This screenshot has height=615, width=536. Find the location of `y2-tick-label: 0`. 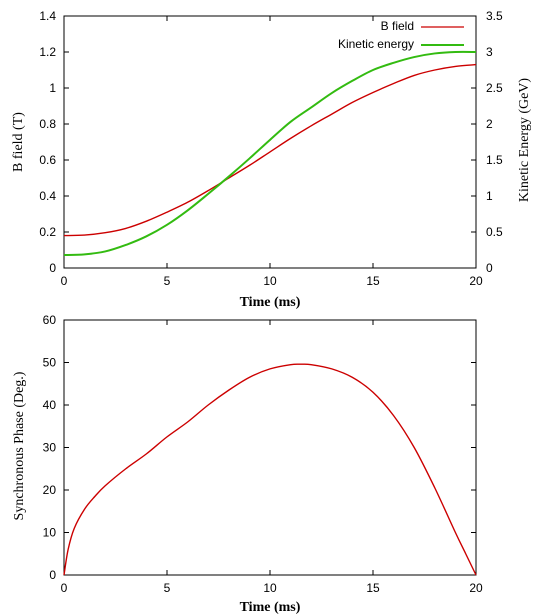

y2-tick-label: 0 is located at coordinates (489, 268).